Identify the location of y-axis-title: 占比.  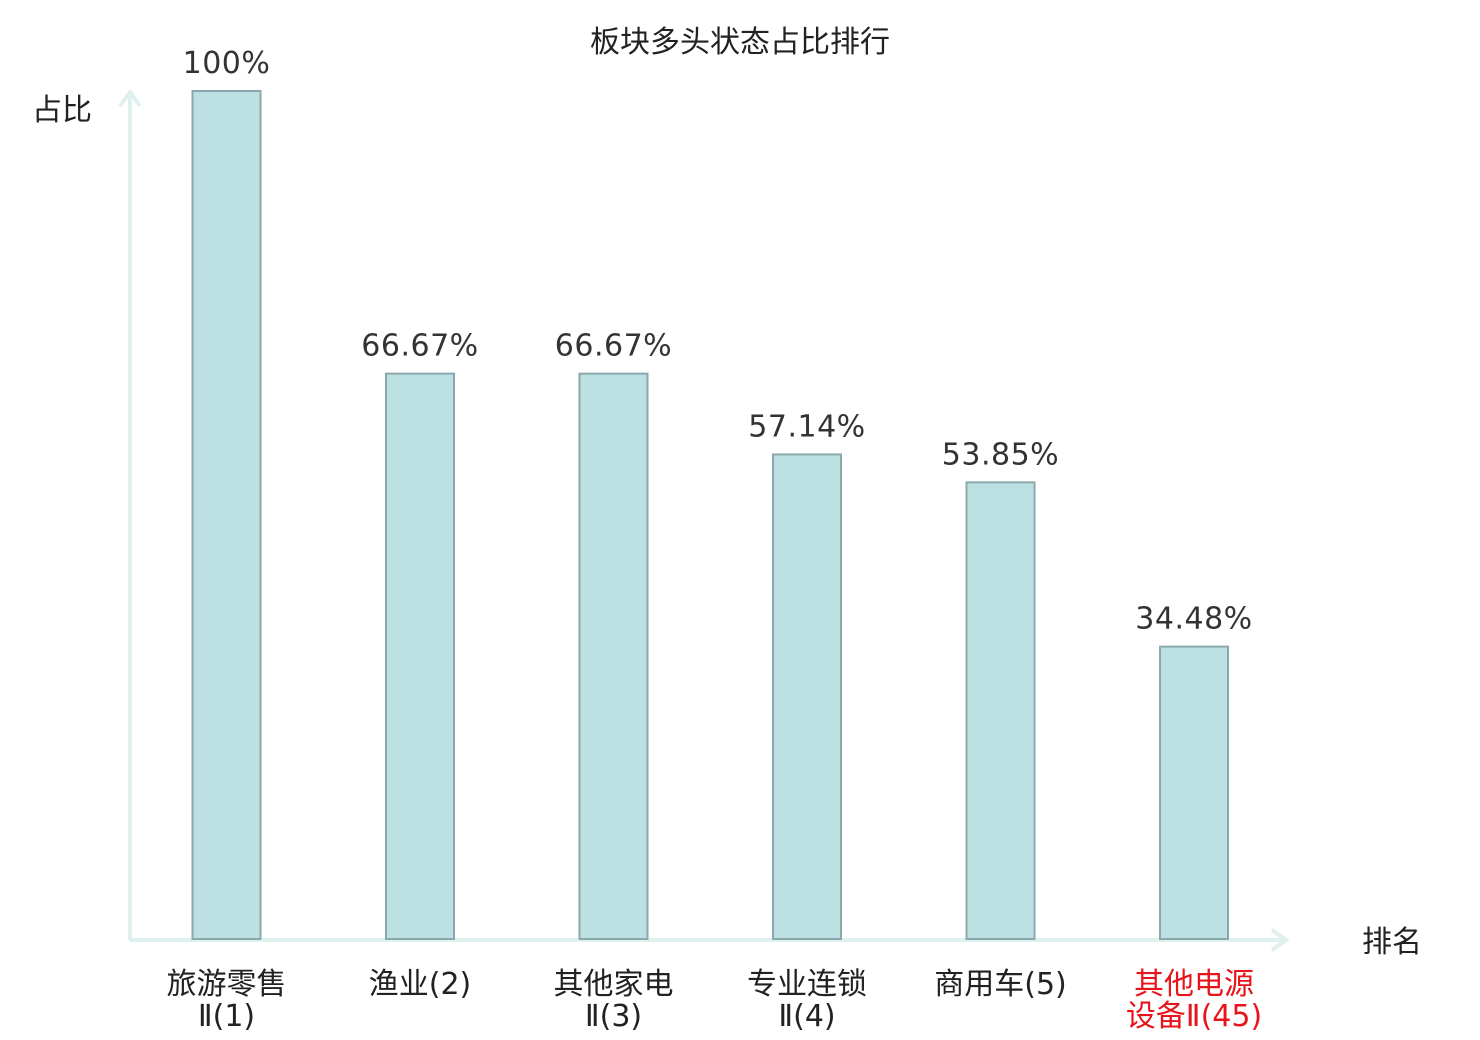
(62, 110).